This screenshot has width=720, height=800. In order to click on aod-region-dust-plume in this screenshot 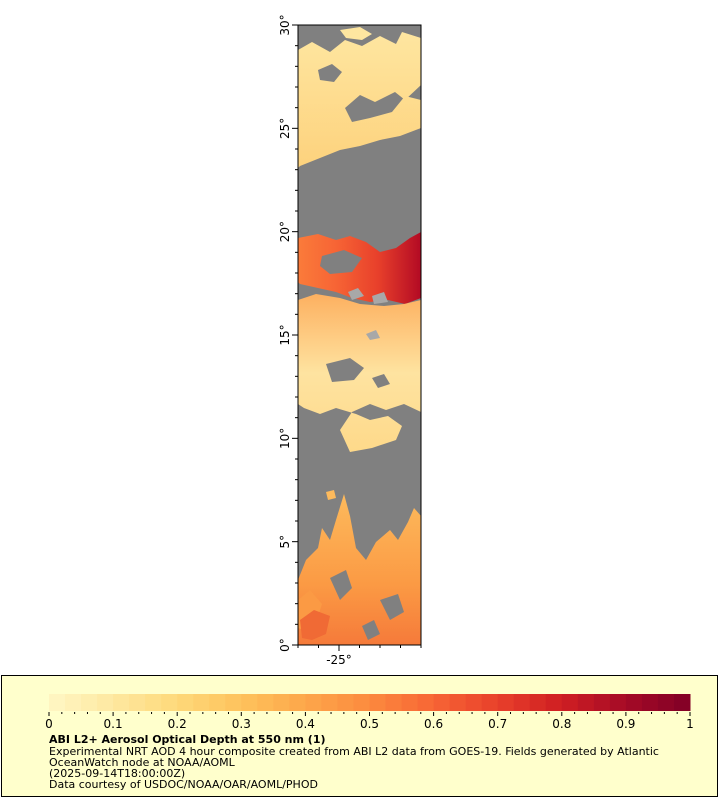, I will do `click(359, 268)`.